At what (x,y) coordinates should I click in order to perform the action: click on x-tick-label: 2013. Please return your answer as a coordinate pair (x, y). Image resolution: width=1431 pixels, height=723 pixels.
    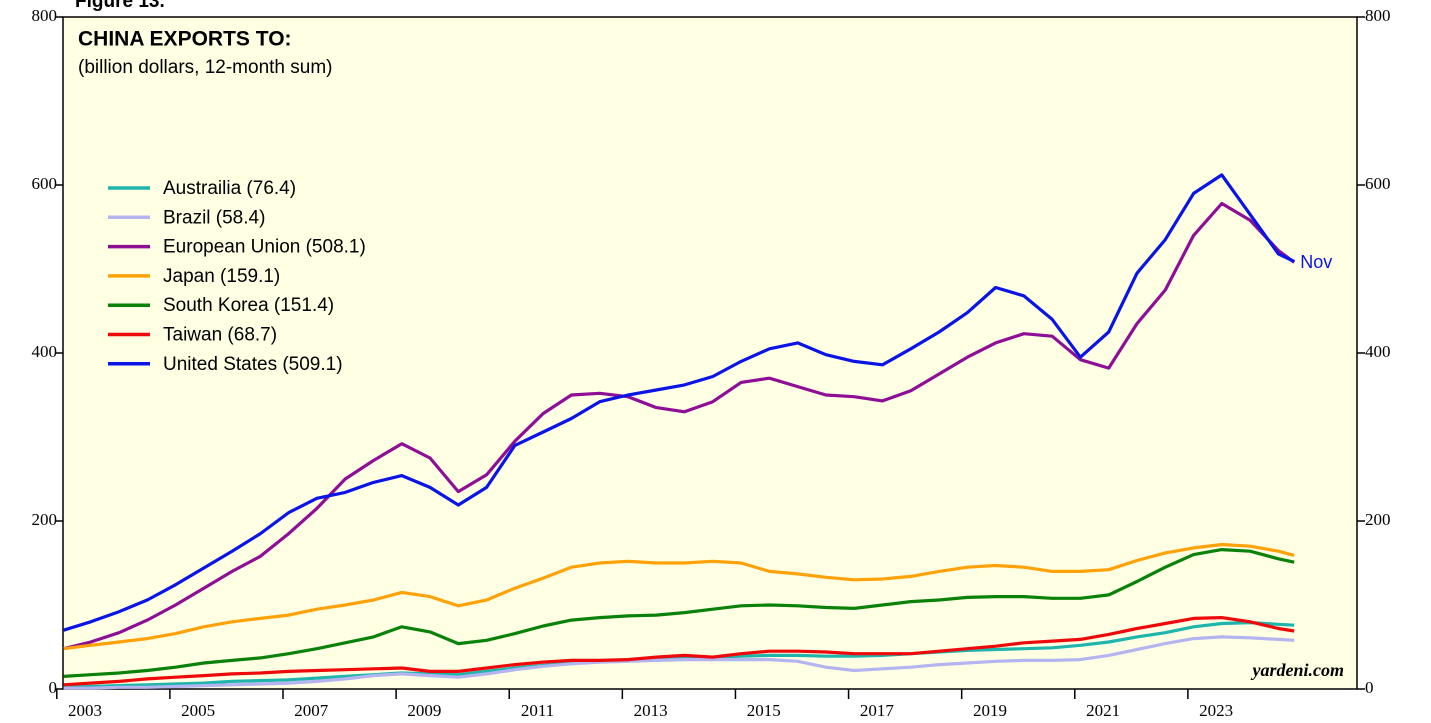
    Looking at the image, I should click on (651, 710).